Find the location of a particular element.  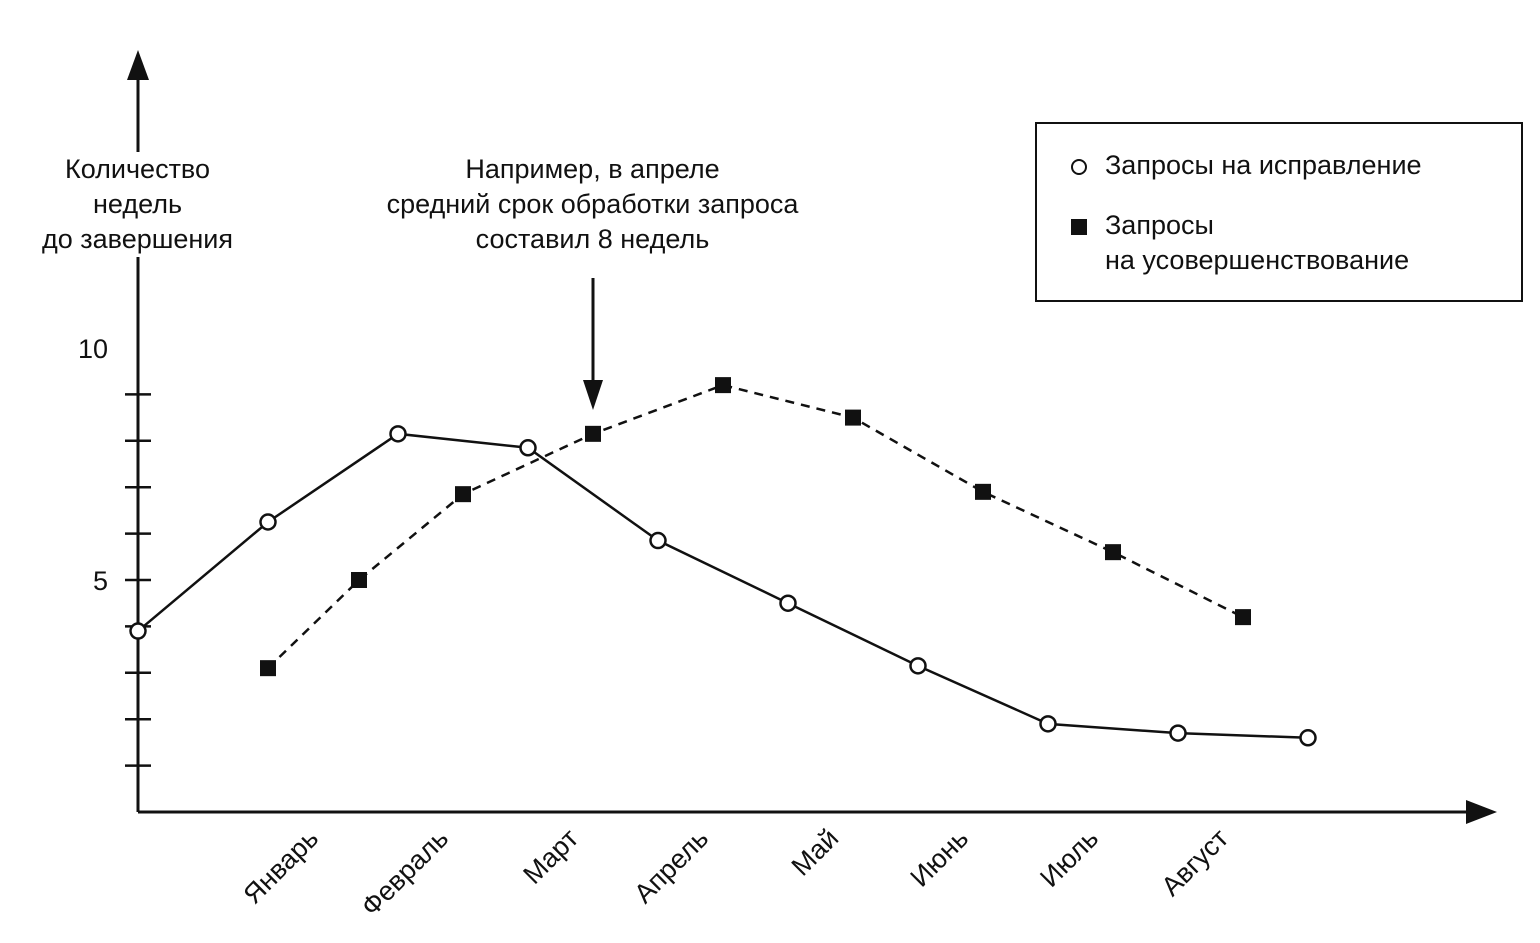

x-axis-arrow-icon is located at coordinates (1481, 812).